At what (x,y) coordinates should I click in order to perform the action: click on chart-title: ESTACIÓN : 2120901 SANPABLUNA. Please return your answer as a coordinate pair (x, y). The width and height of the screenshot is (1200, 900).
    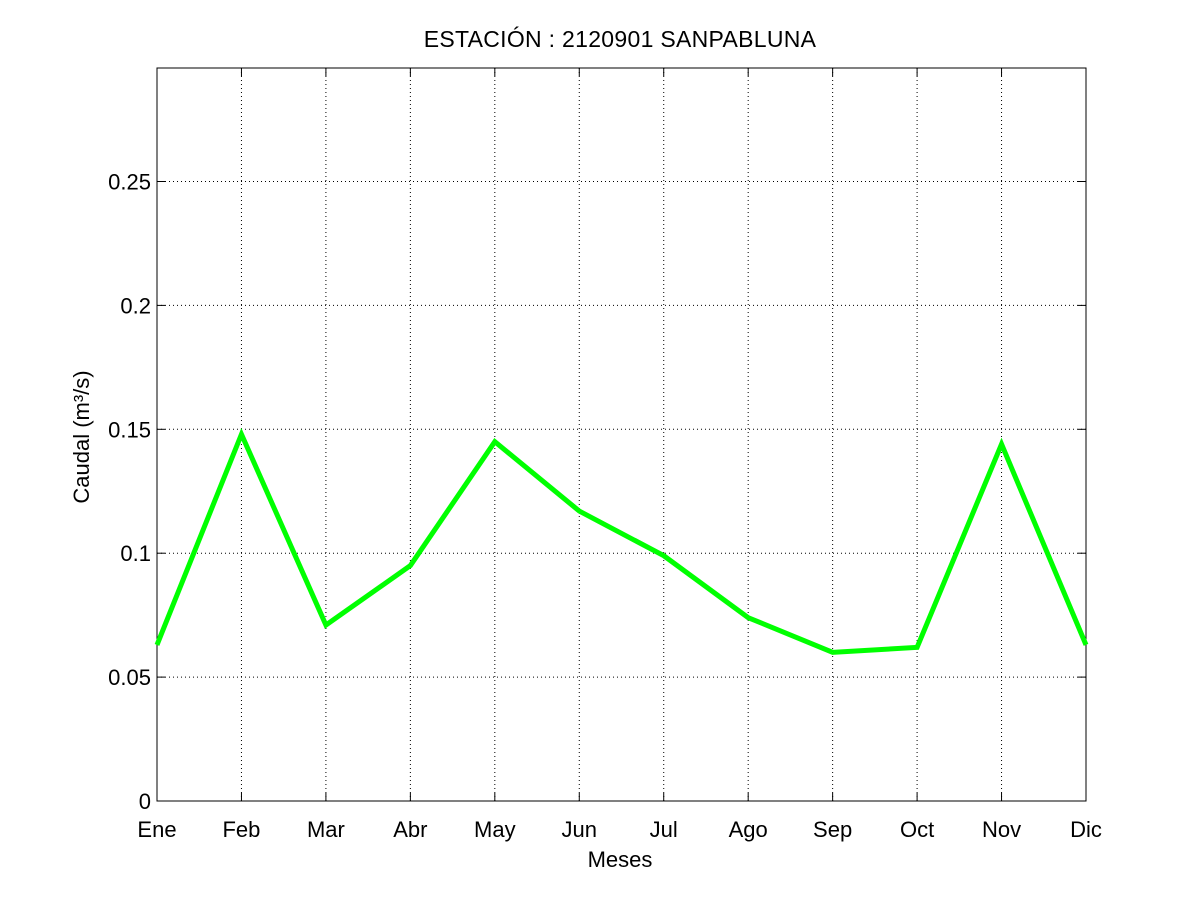
    Looking at the image, I should click on (620, 39).